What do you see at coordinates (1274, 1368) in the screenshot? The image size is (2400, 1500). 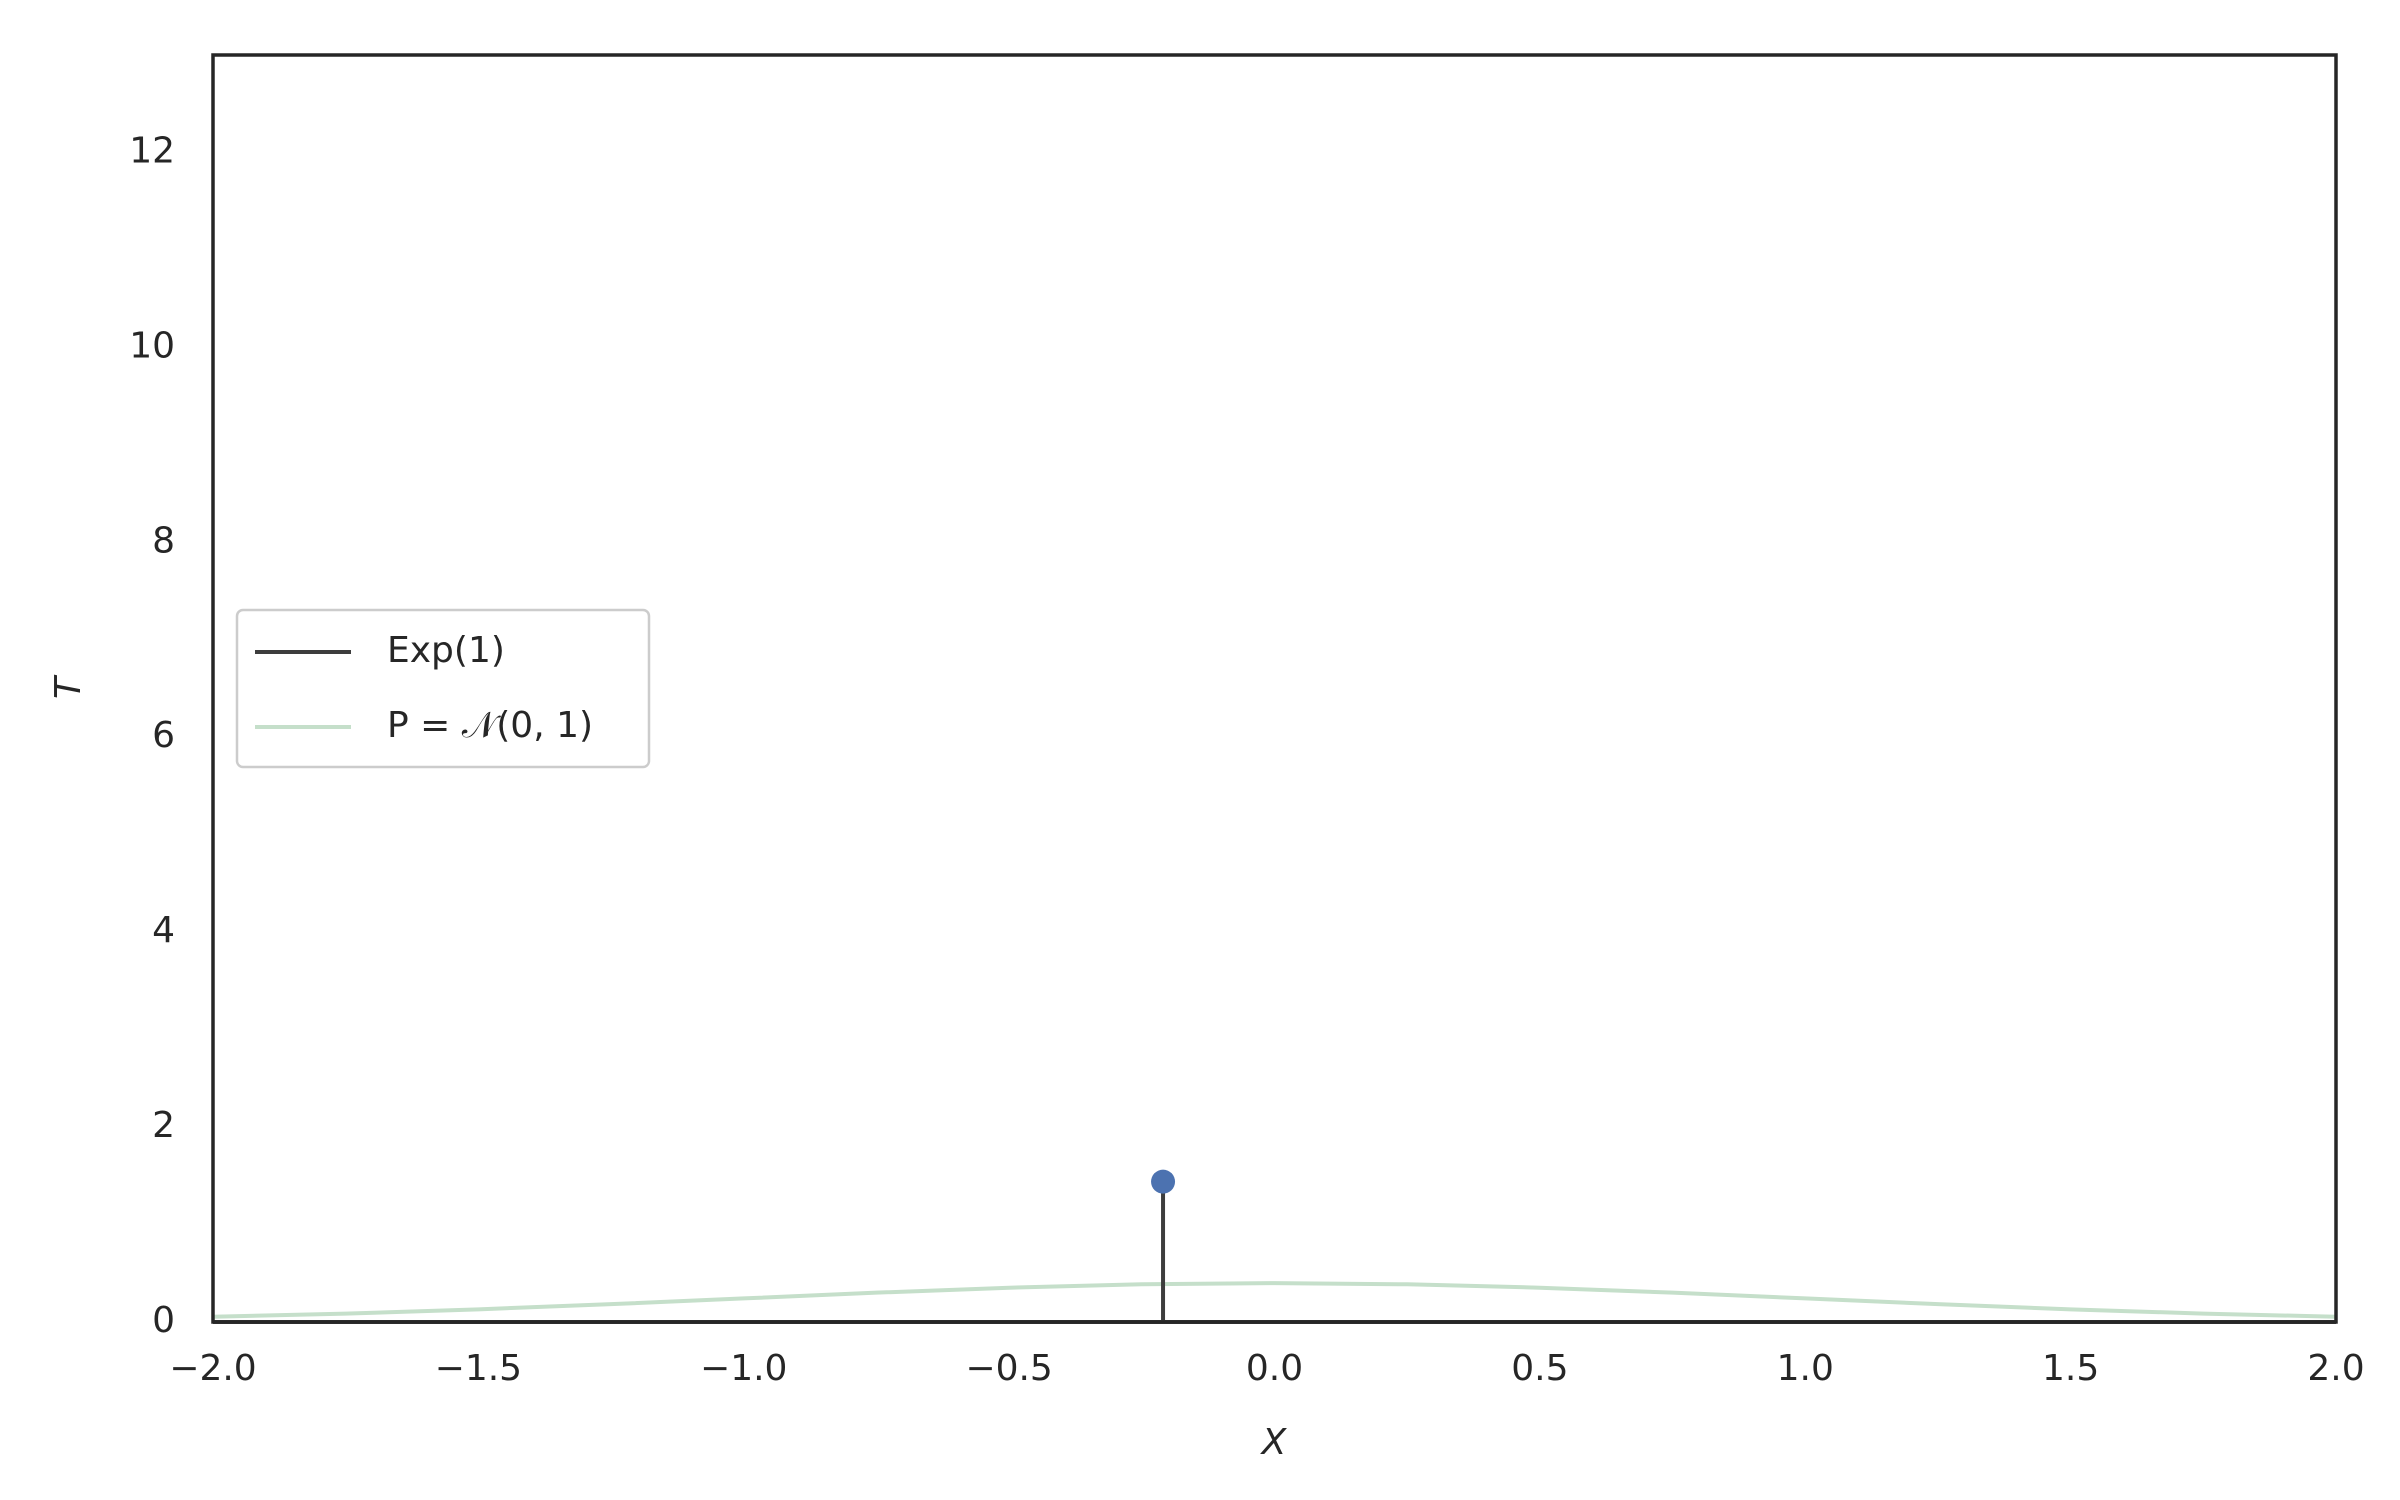 I see `x-tick-label: 0.0` at bounding box center [1274, 1368].